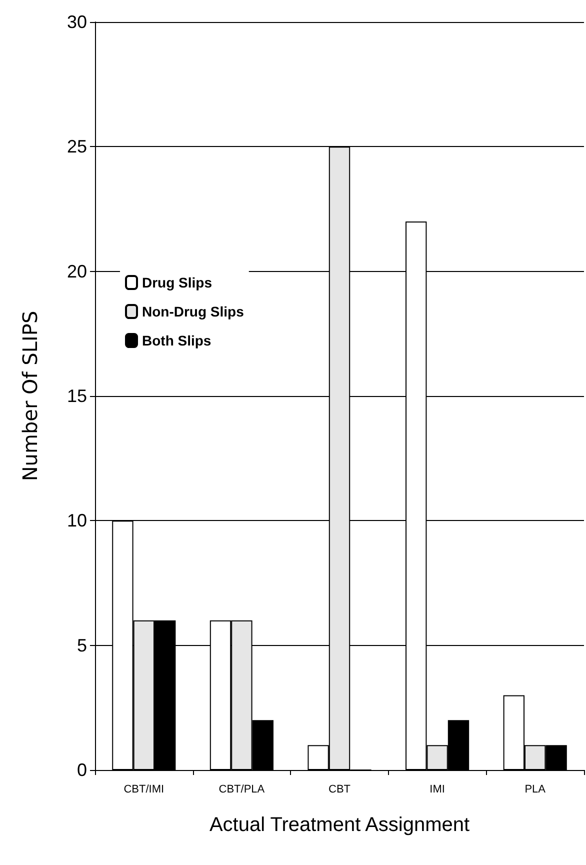 Image resolution: width=586 pixels, height=865 pixels. I want to click on x-tick-label: CBT/PLA, so click(242, 790).